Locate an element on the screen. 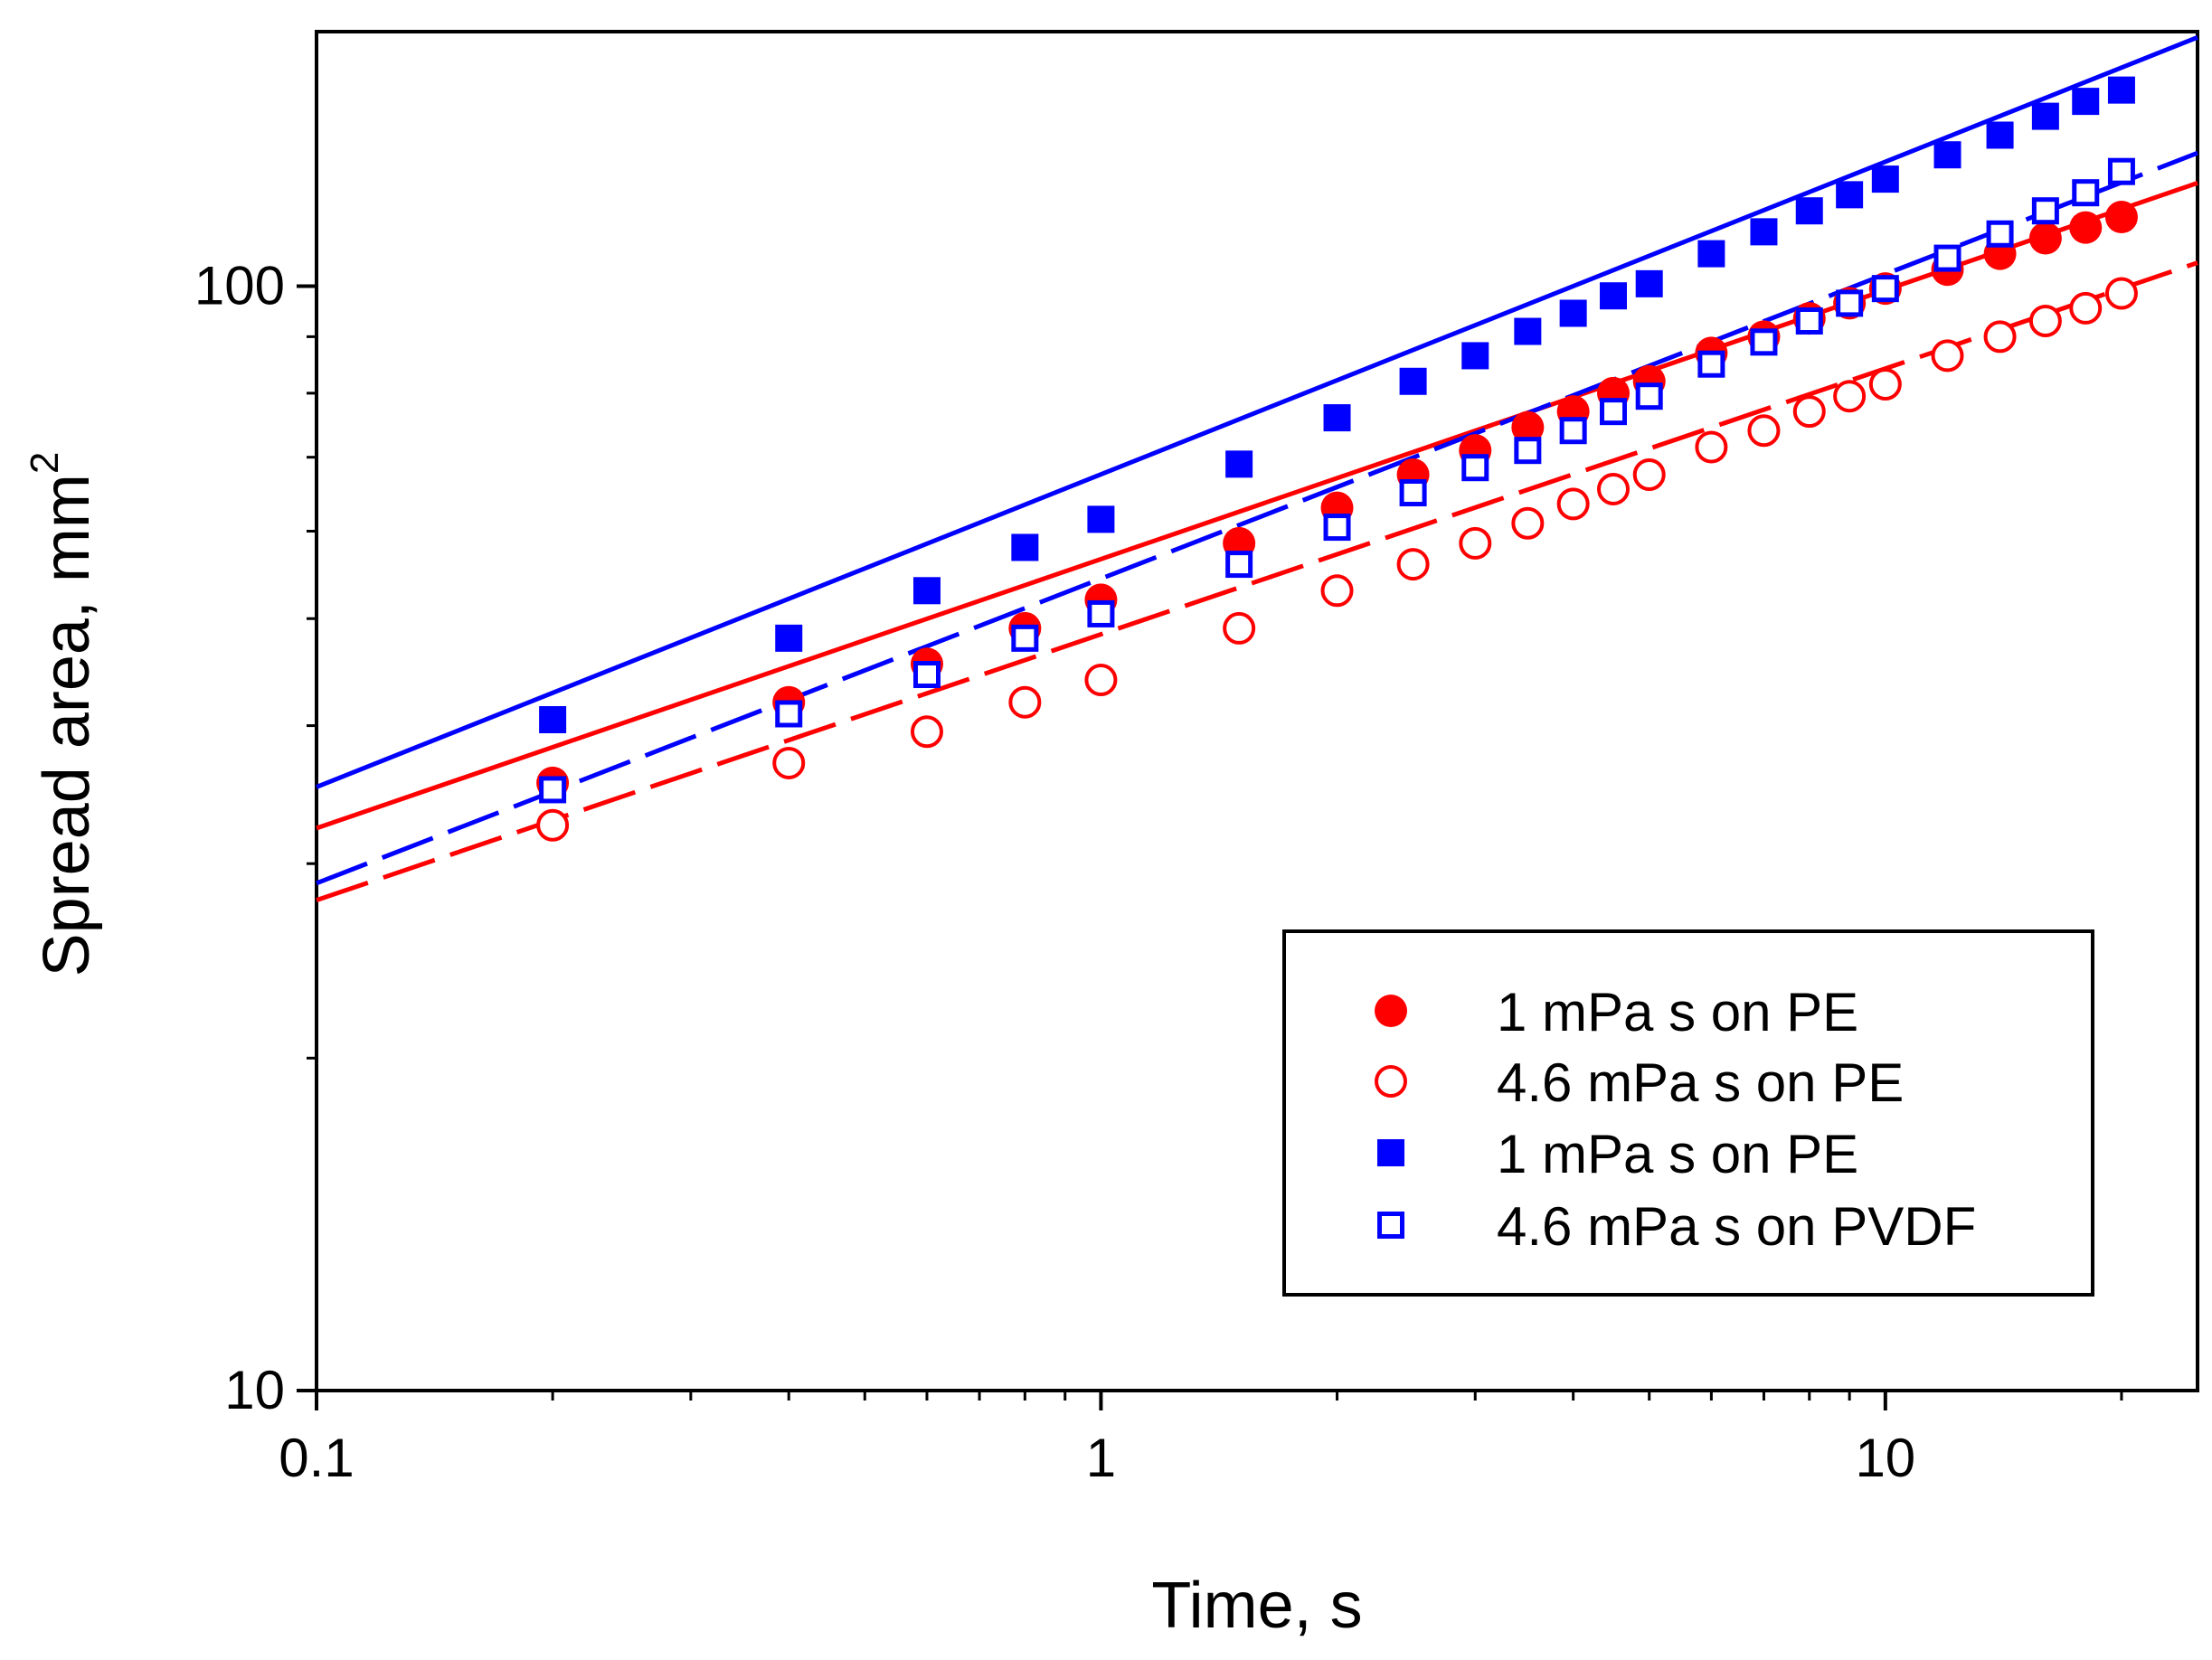 This screenshot has height=1660, width=2212. y-axis-label-text: Spread area, mm is located at coordinates (67, 725).